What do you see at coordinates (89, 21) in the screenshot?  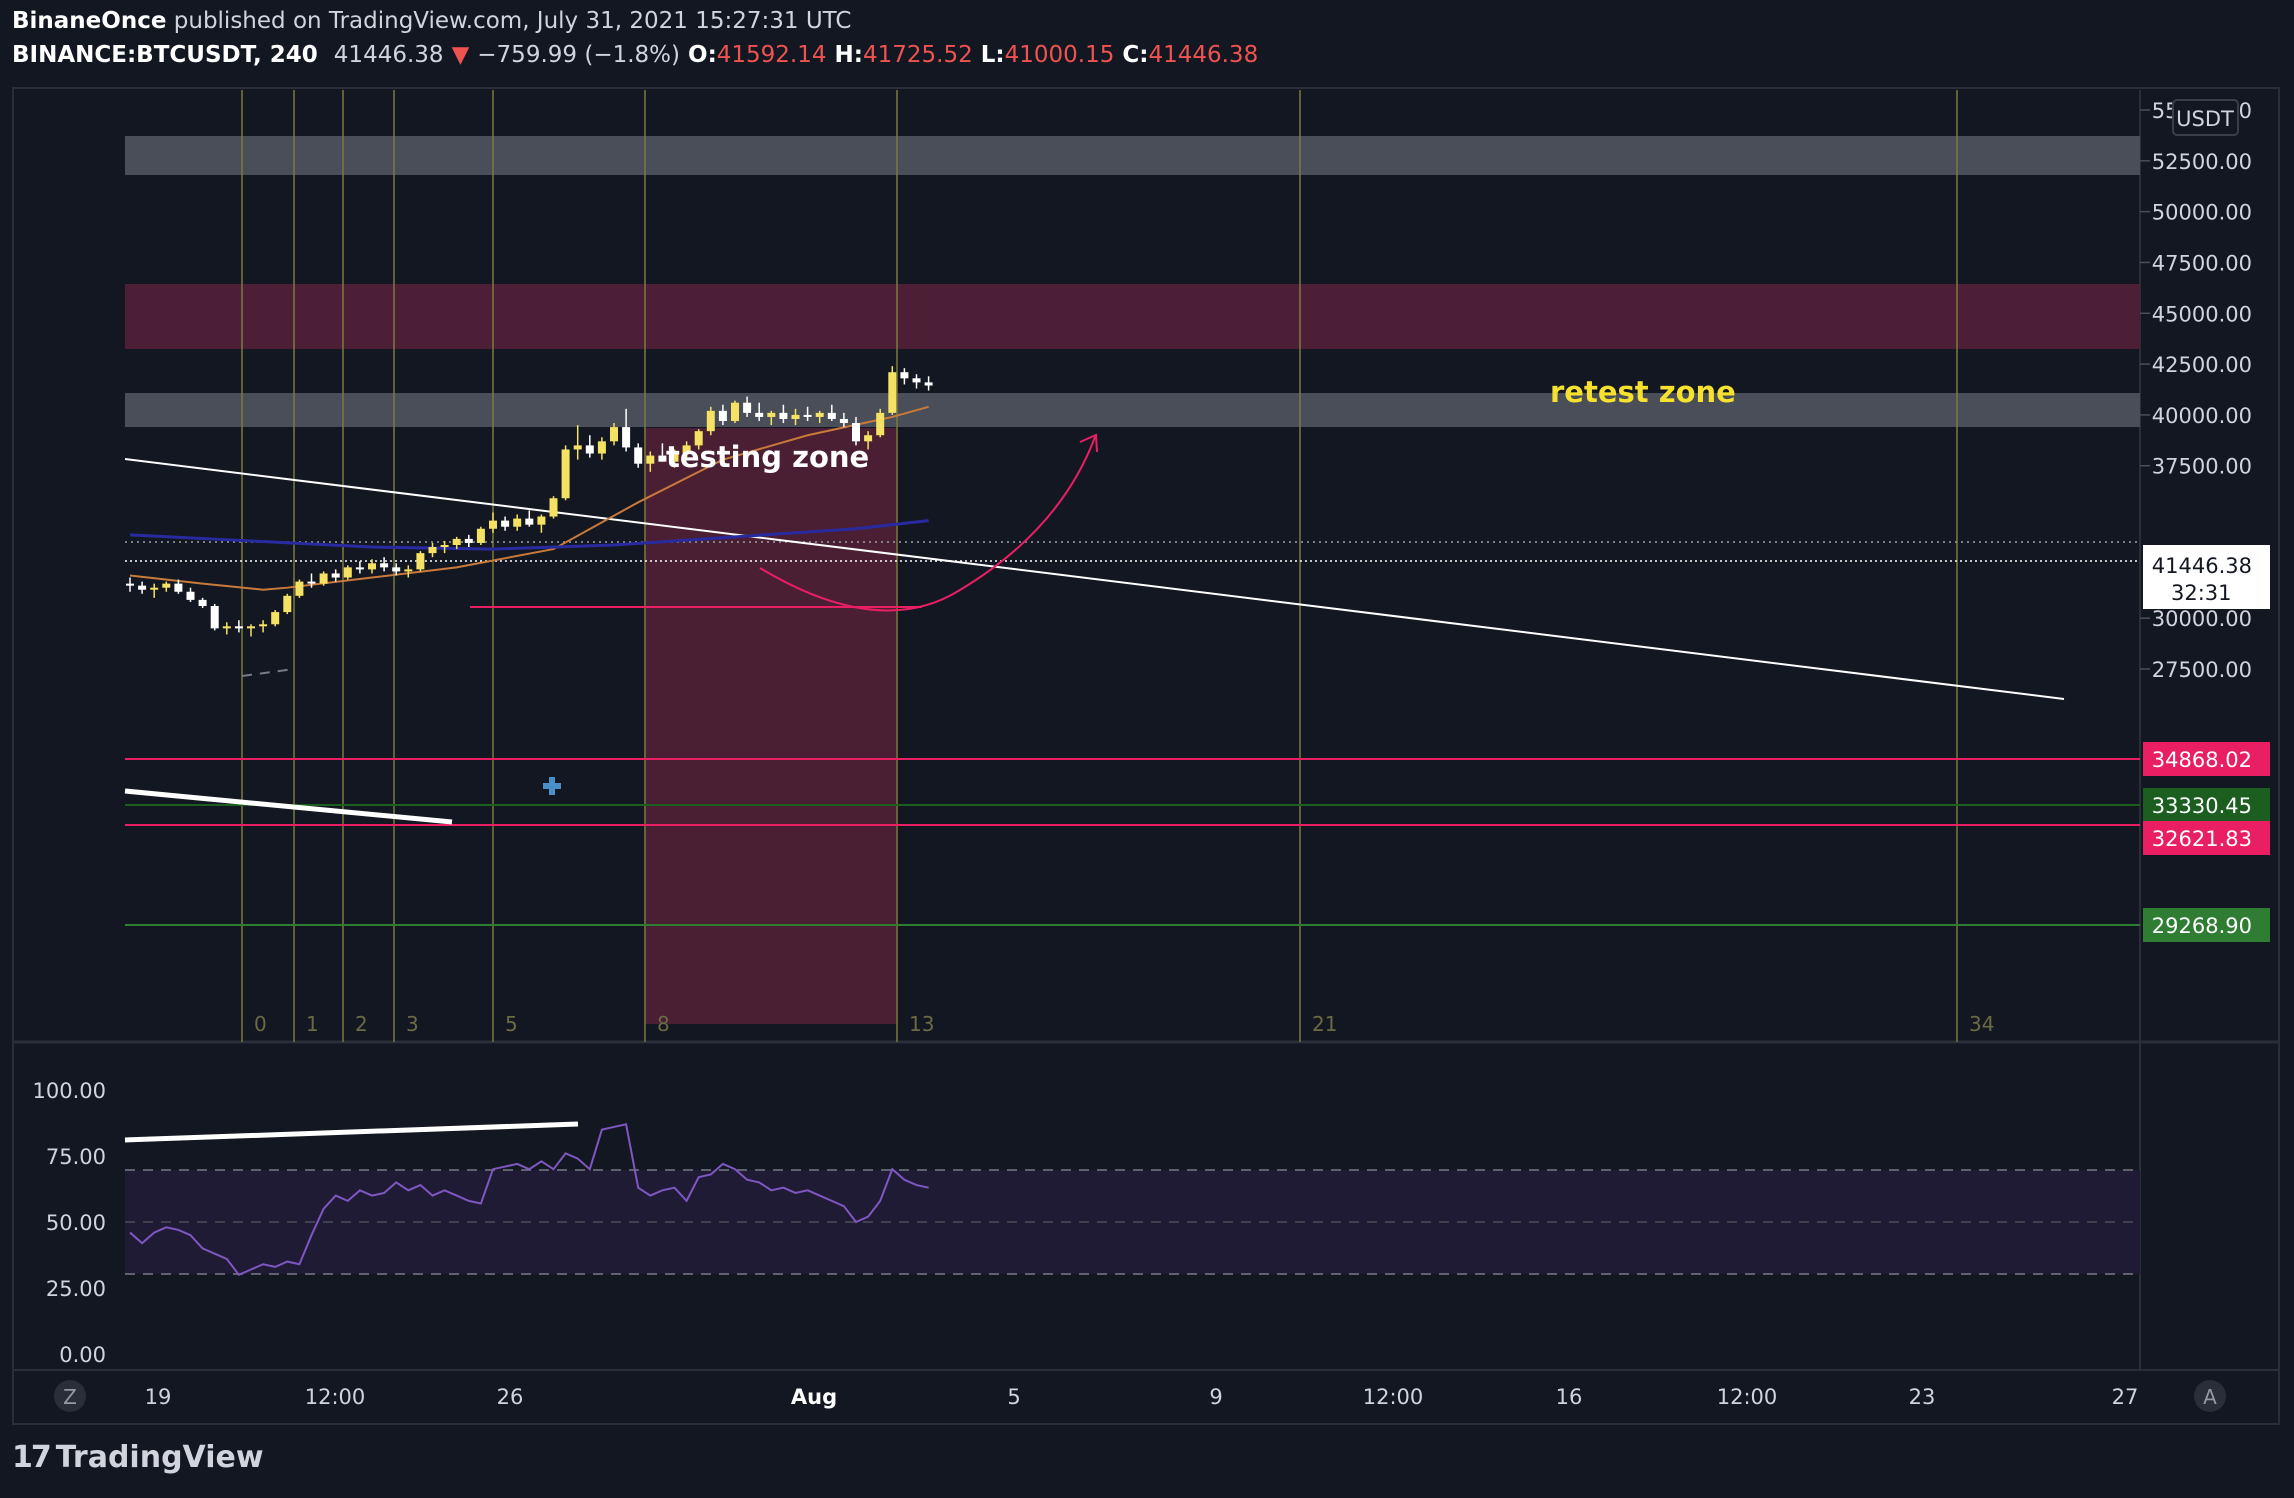 I see `author-name: BinaneOnce` at bounding box center [89, 21].